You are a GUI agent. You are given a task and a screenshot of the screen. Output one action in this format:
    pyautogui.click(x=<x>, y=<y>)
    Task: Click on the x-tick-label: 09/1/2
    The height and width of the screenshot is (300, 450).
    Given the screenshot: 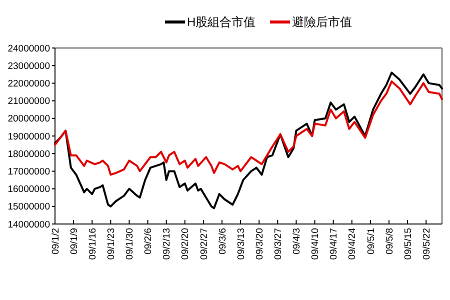 What is the action you would take?
    pyautogui.click(x=56, y=241)
    